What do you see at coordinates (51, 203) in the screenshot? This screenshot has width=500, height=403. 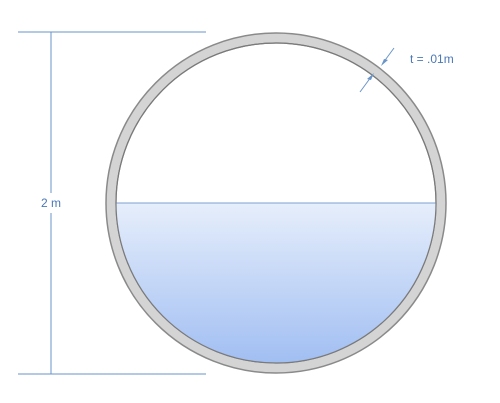 I see `height-label: 2 m` at bounding box center [51, 203].